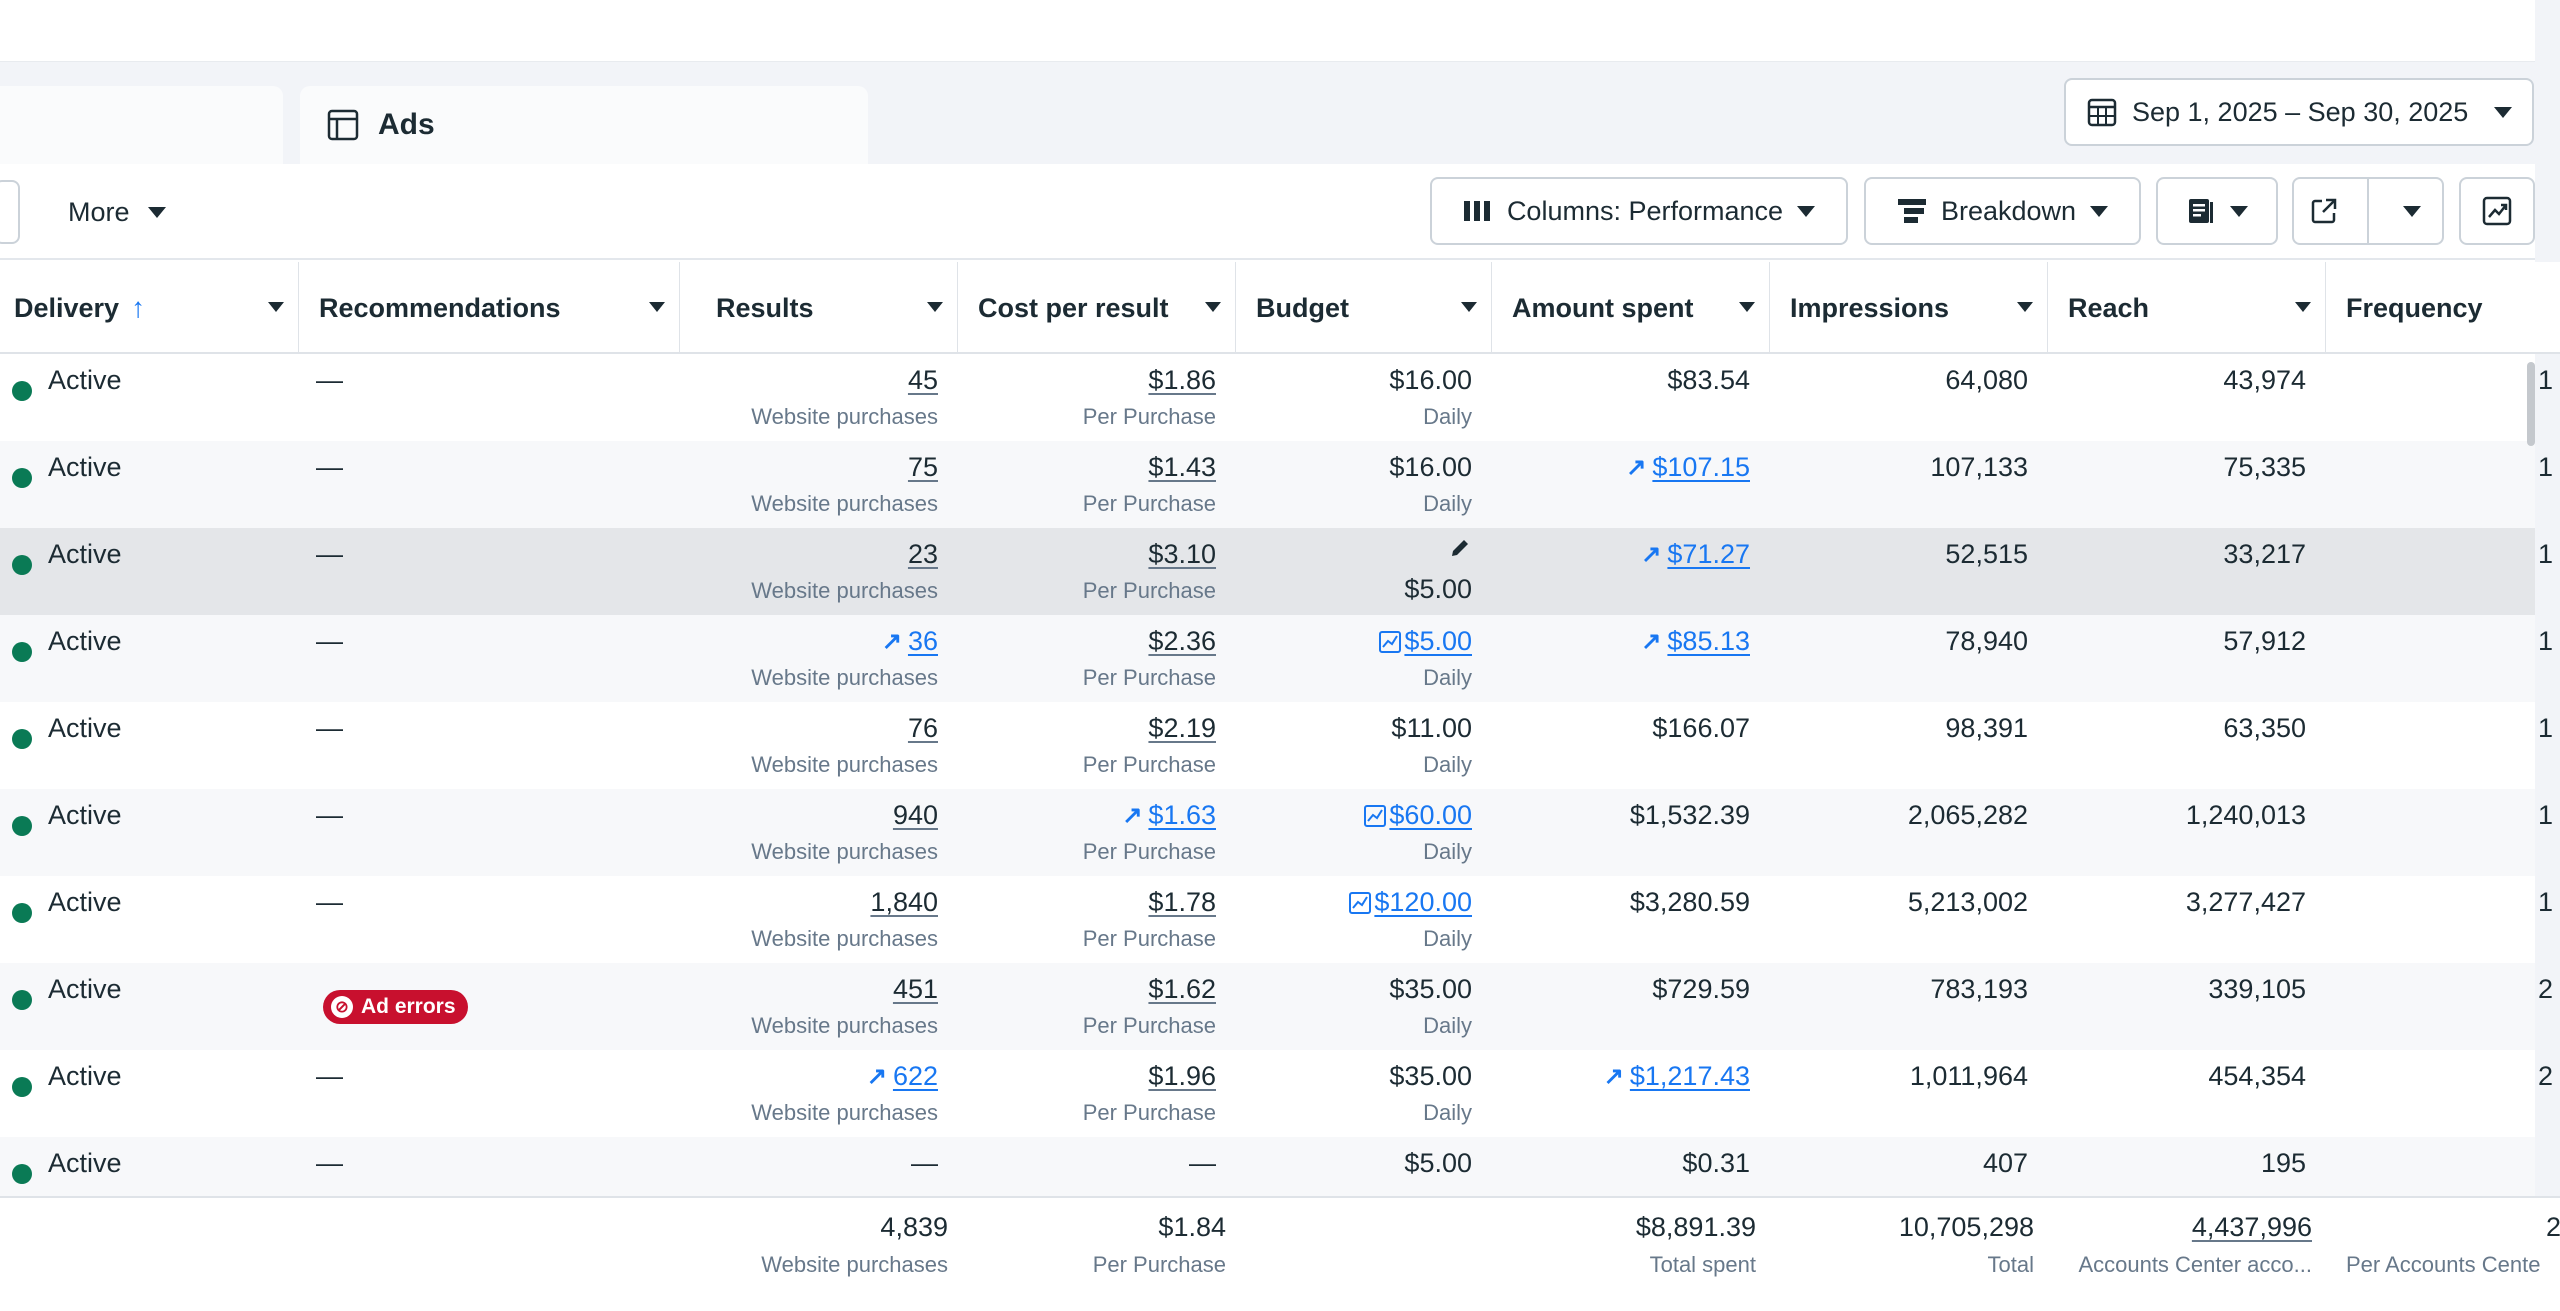 Image resolution: width=2560 pixels, height=1311 pixels. I want to click on cost-number: $1.78, so click(1182, 902).